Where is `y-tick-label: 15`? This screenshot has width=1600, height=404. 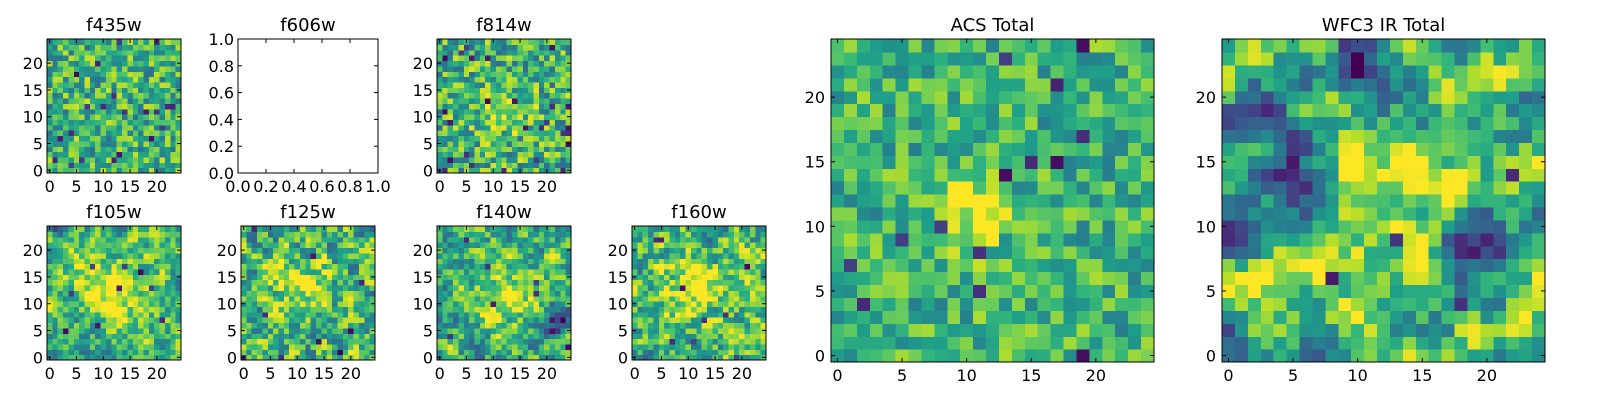 y-tick-label: 15 is located at coordinates (33, 90).